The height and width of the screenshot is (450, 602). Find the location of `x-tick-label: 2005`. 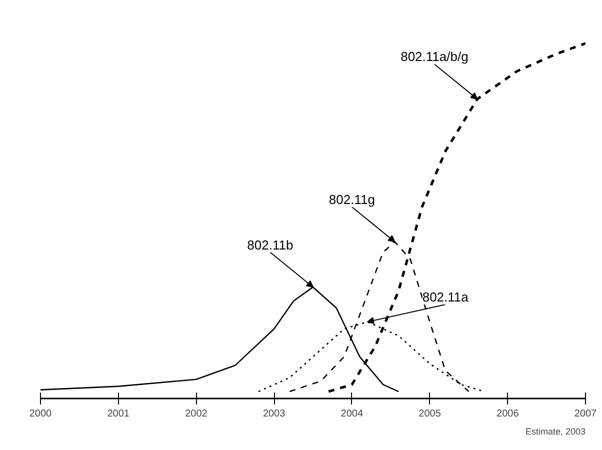

x-tick-label: 2005 is located at coordinates (430, 414).